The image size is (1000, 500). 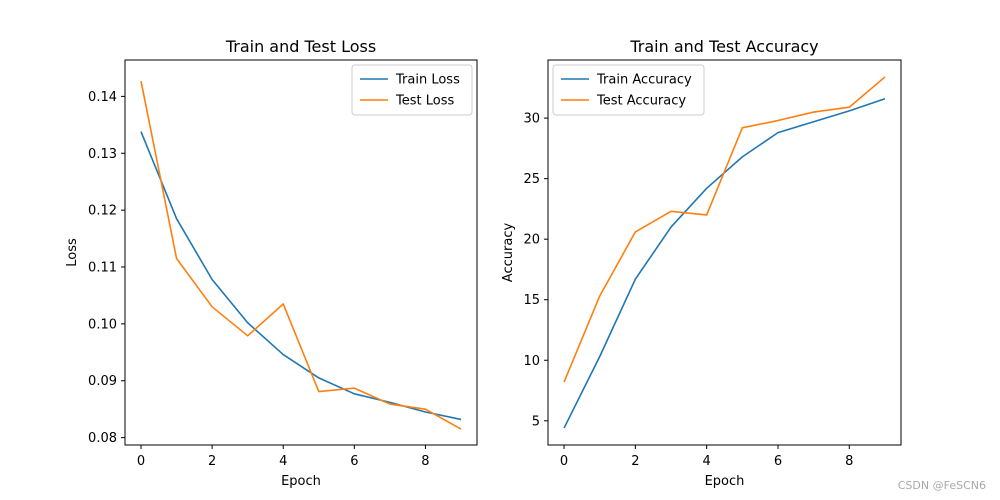 What do you see at coordinates (531, 361) in the screenshot?
I see `y-tick-label: 10` at bounding box center [531, 361].